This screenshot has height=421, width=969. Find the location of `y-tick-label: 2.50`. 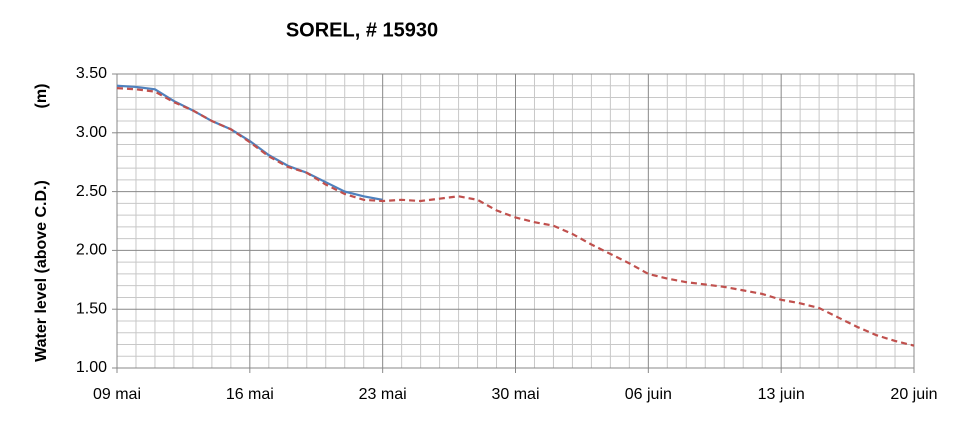

y-tick-label: 2.50 is located at coordinates (91, 191).